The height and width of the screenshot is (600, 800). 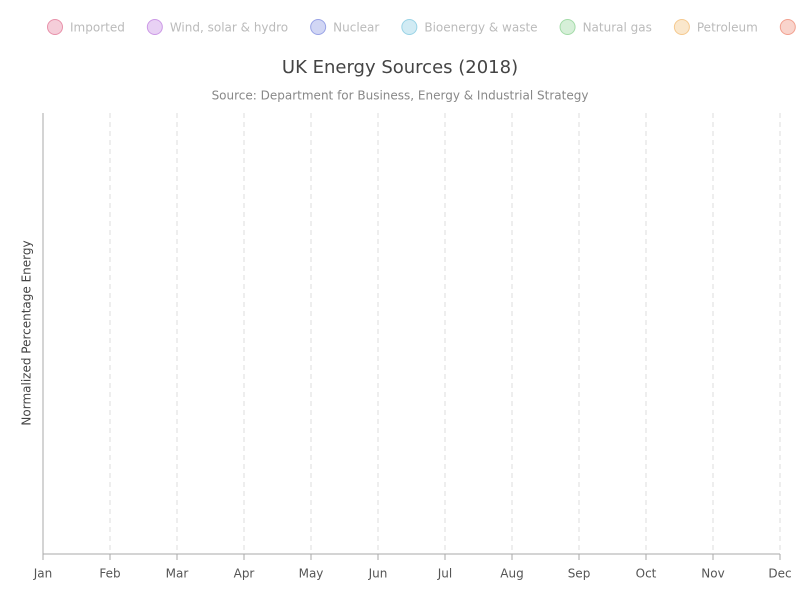 What do you see at coordinates (400, 67) in the screenshot?
I see `chart-title: UK Energy Sources (2018)` at bounding box center [400, 67].